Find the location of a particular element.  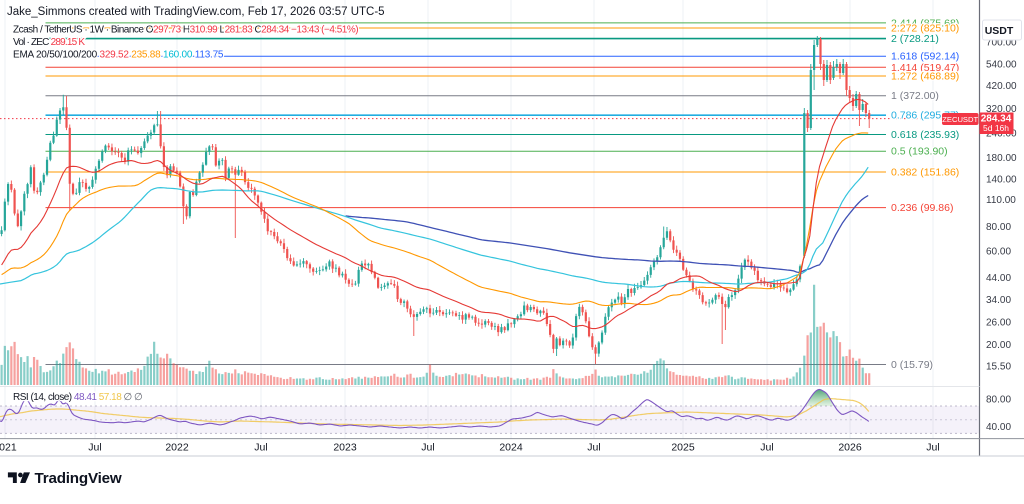

svg-text: 0.236 (99.86) is located at coordinates (922, 208).